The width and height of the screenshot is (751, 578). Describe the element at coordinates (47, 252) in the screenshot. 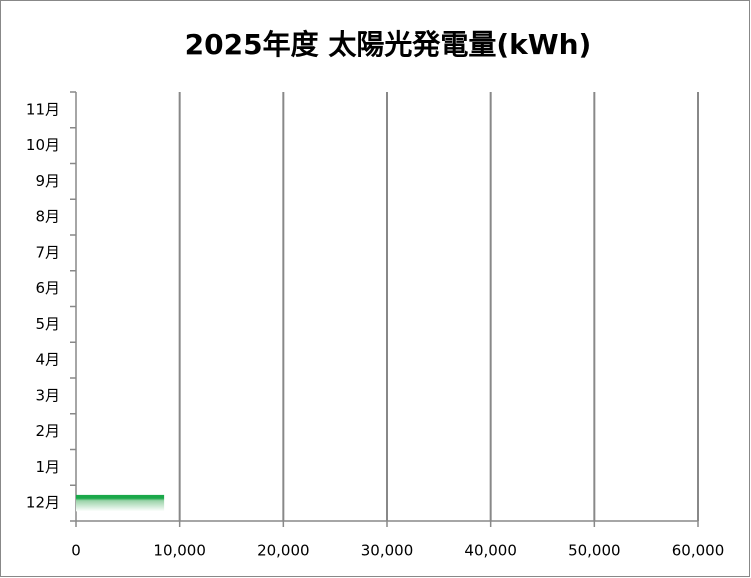

I see `y-tick-label: 7月` at that location.